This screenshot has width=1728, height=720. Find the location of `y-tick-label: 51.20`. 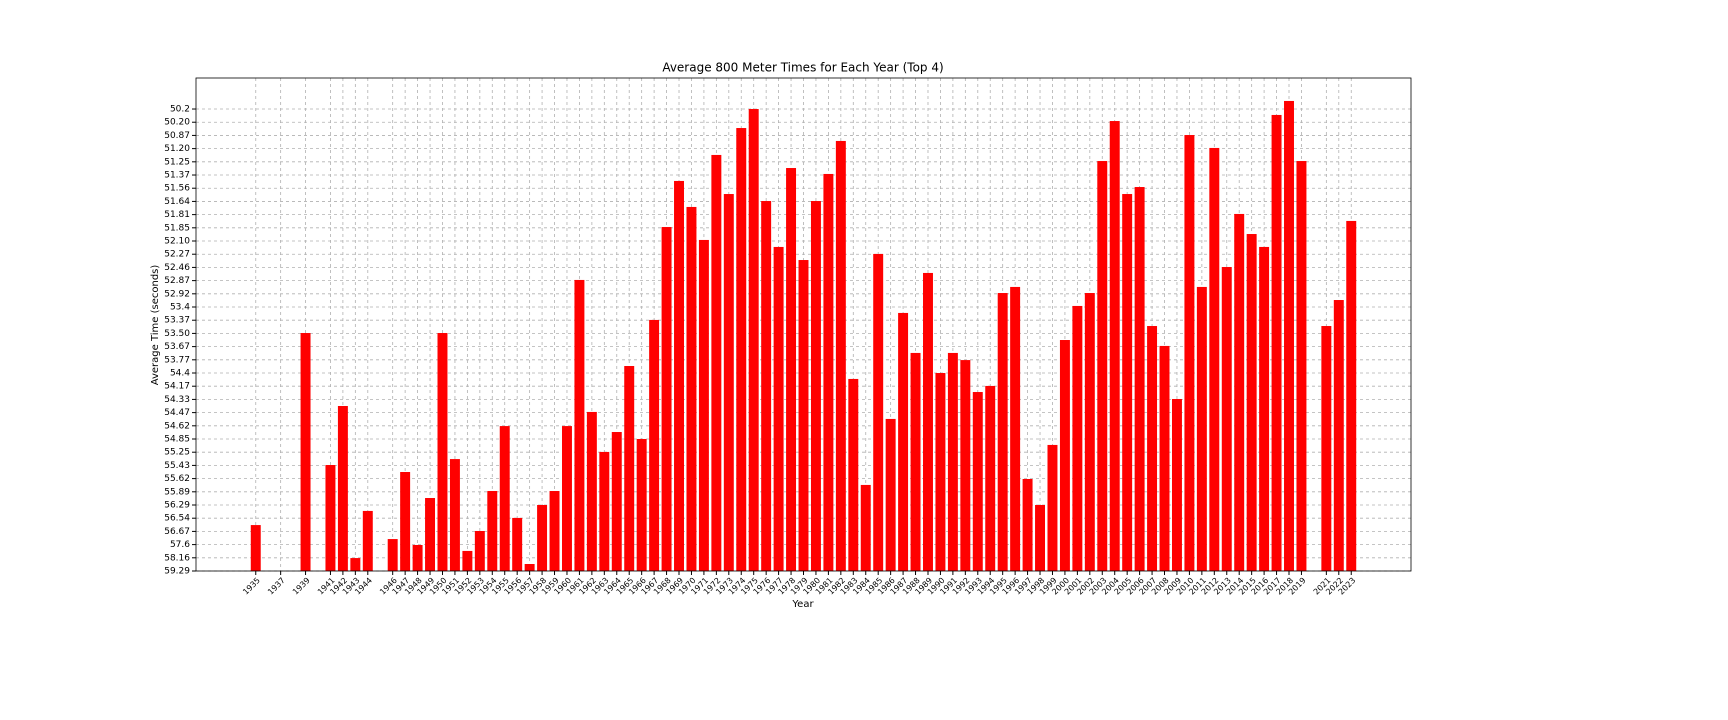

y-tick-label: 51.20 is located at coordinates (177, 149).